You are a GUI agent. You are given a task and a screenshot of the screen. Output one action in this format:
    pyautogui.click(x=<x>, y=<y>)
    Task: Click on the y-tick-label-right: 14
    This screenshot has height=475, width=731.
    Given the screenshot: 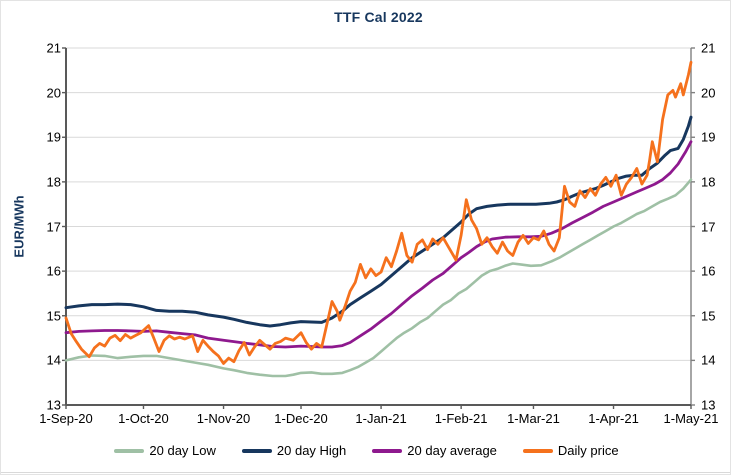 What is the action you would take?
    pyautogui.click(x=708, y=360)
    